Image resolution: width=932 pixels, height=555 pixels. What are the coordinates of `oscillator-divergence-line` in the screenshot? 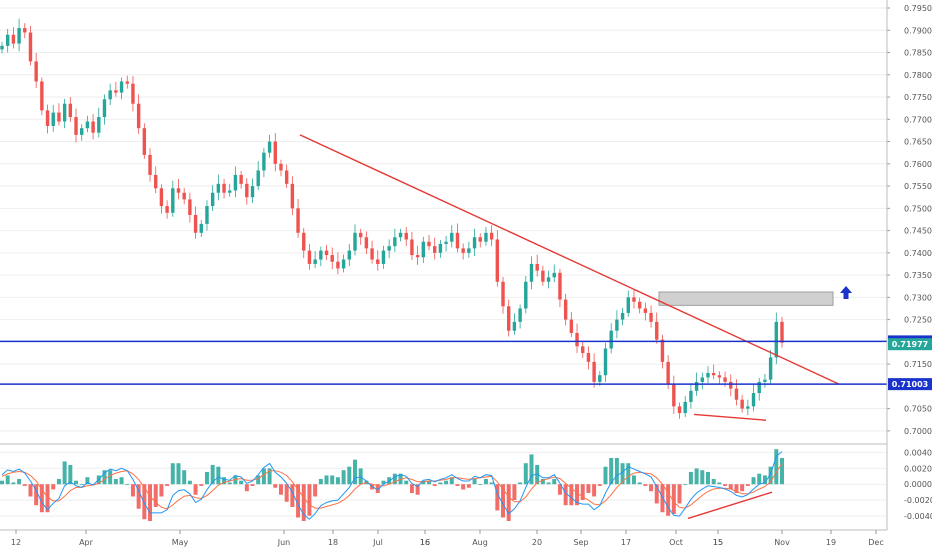 It's located at (730, 505).